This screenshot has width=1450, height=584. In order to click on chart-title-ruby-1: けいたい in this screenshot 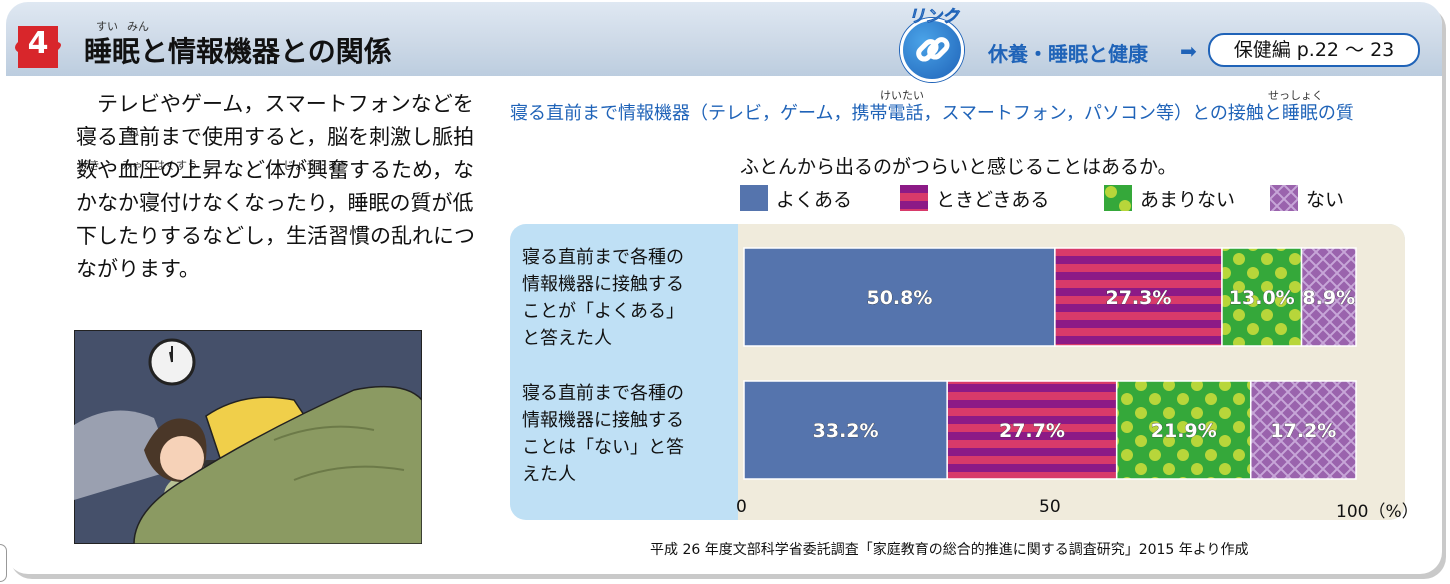, I will do `click(902, 95)`.